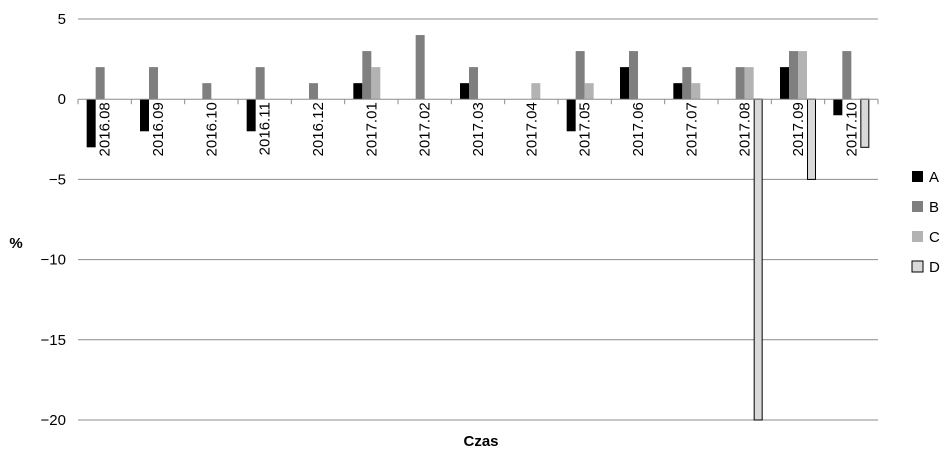 This screenshot has width=944, height=450. Describe the element at coordinates (480, 441) in the screenshot. I see `x-axis-title: Czas` at that location.